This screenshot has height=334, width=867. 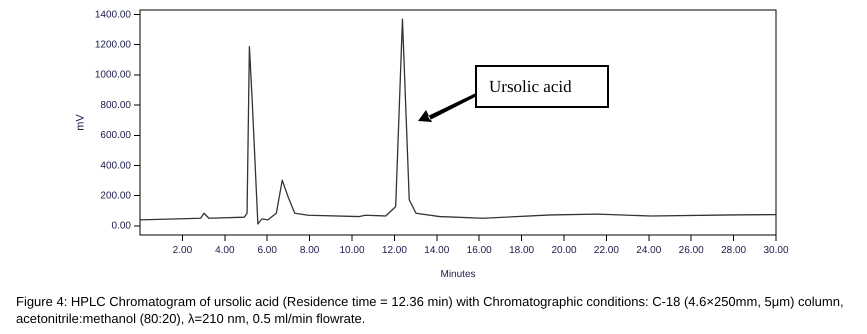 What do you see at coordinates (430, 310) in the screenshot?
I see `caption: Figure 4: HPLC Chromatogram of ursolic acid (Residence time = 12.36 min) with Chromatographic conditions: C-18 (4.6×250mm, 5μm) column, acetonitrile:methanol (80:20), λ=210 nm, 0.5 ml/min flowrate.` at bounding box center [430, 310].